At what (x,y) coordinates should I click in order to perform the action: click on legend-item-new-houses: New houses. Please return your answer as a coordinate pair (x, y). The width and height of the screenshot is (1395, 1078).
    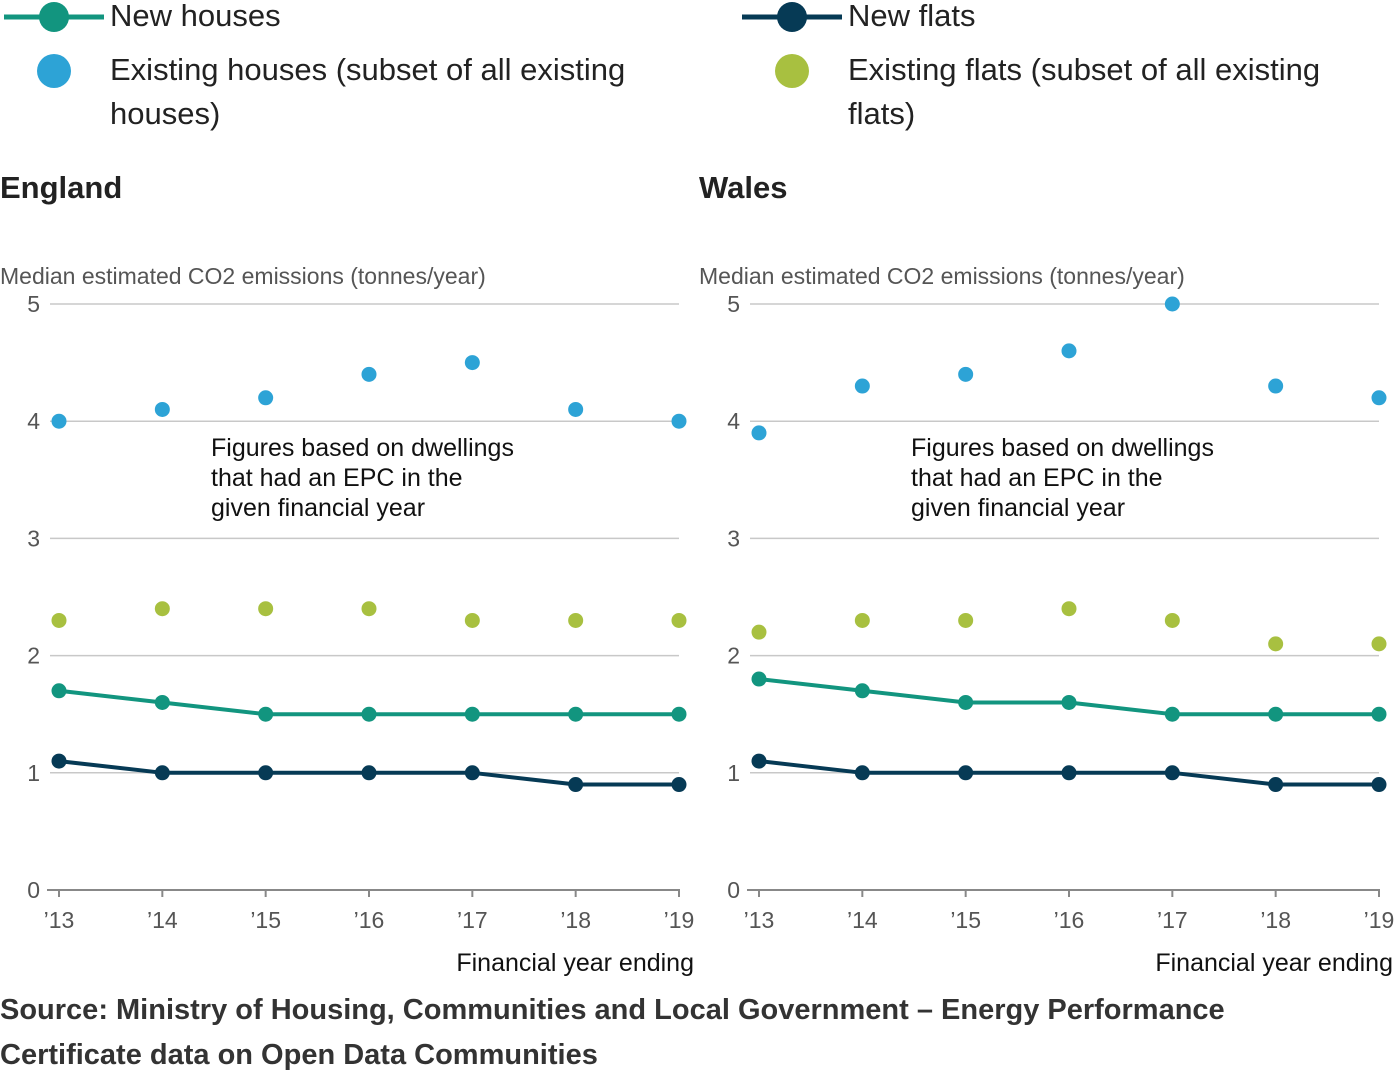
    Looking at the image, I should click on (142, 16).